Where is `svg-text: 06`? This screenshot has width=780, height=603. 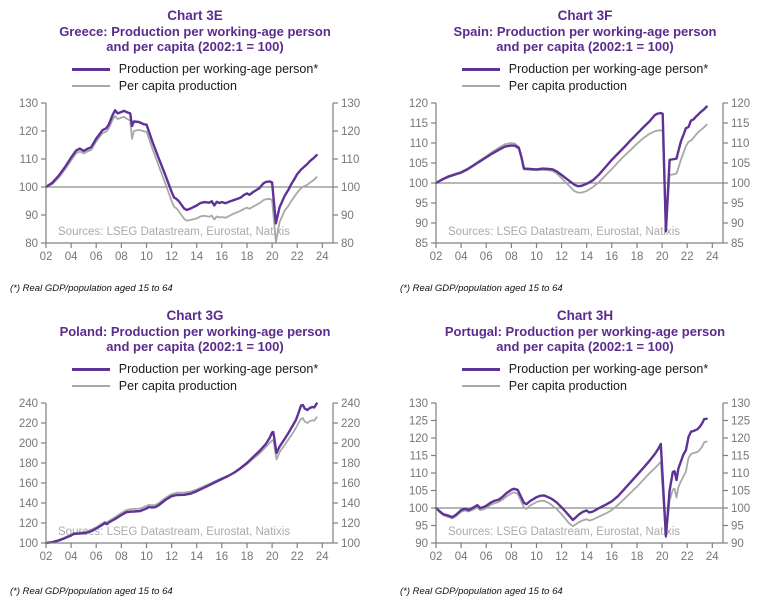
svg-text: 06 is located at coordinates (486, 257).